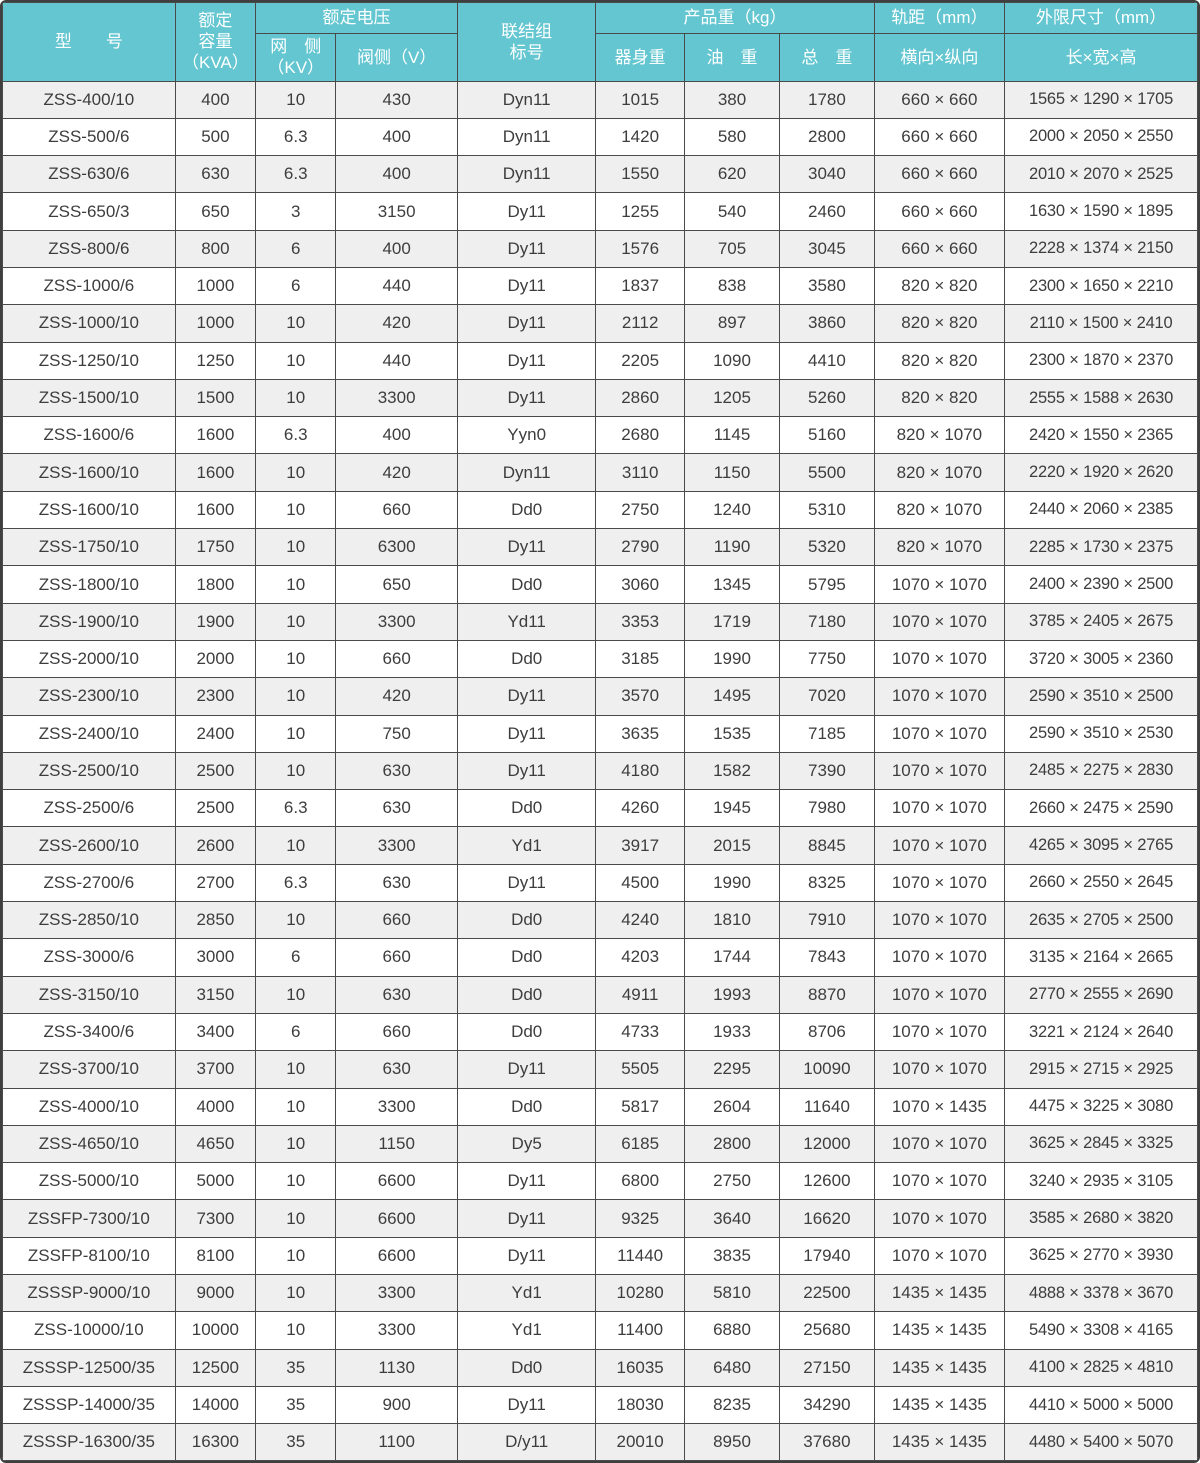  Describe the element at coordinates (939, 1106) in the screenshot. I see `cell-gauge: 1070 × 1435` at that location.